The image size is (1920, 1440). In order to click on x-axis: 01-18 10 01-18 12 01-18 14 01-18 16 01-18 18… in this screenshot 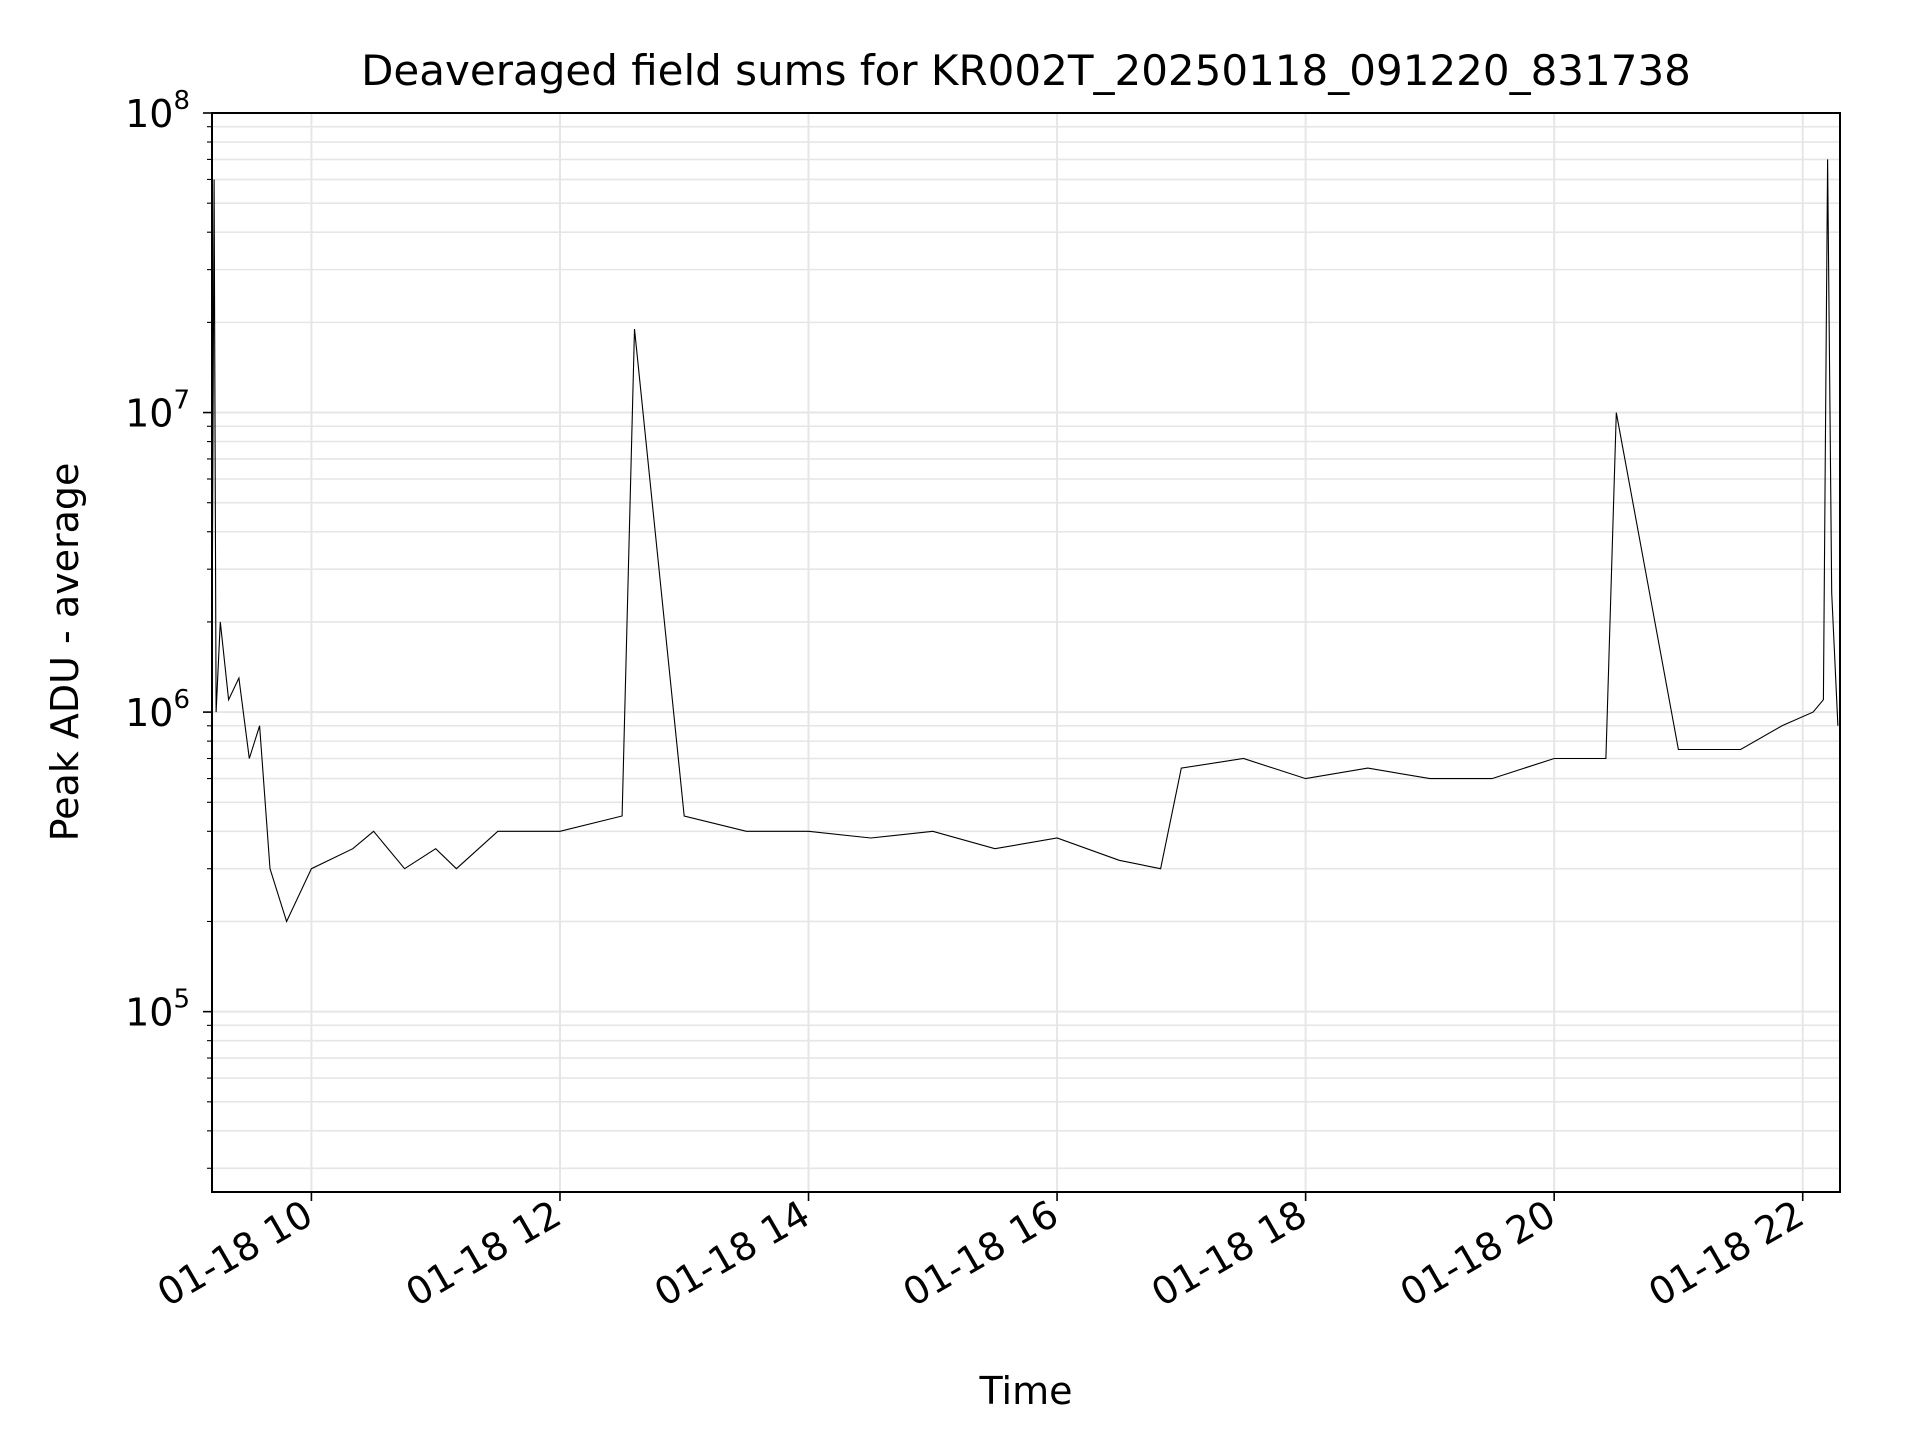, I will do `click(980, 1254)`.